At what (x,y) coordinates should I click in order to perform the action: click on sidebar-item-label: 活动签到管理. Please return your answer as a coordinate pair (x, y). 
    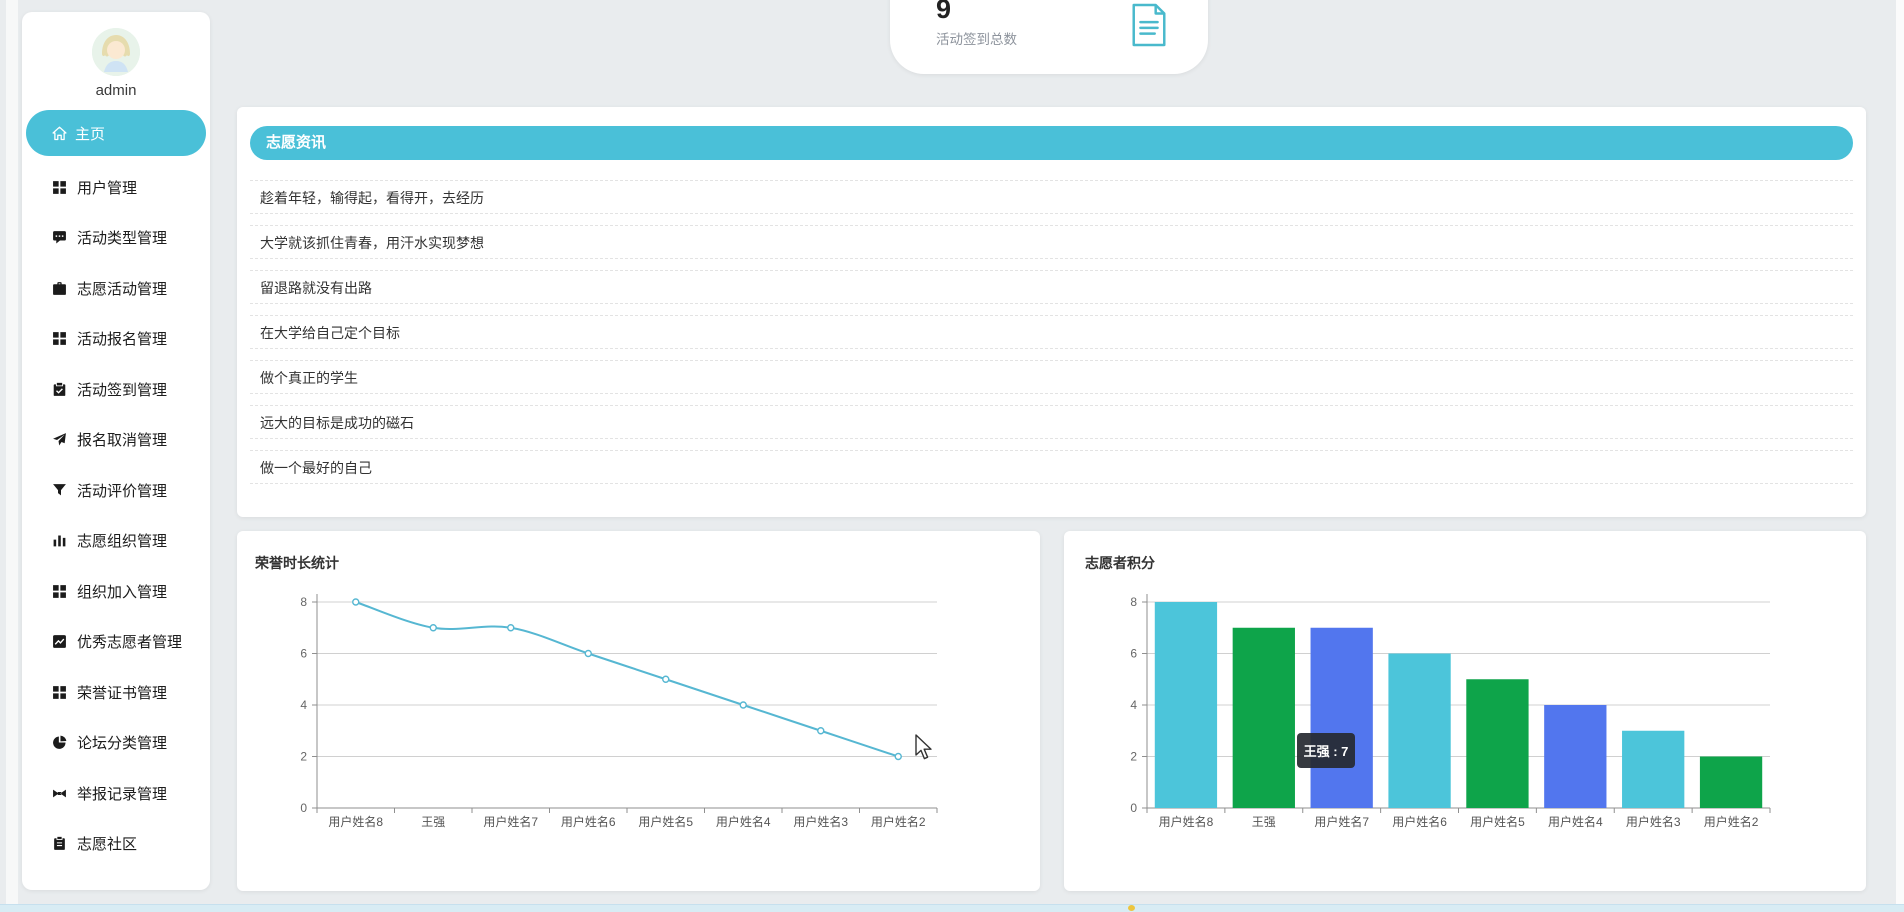
    Looking at the image, I should click on (122, 390).